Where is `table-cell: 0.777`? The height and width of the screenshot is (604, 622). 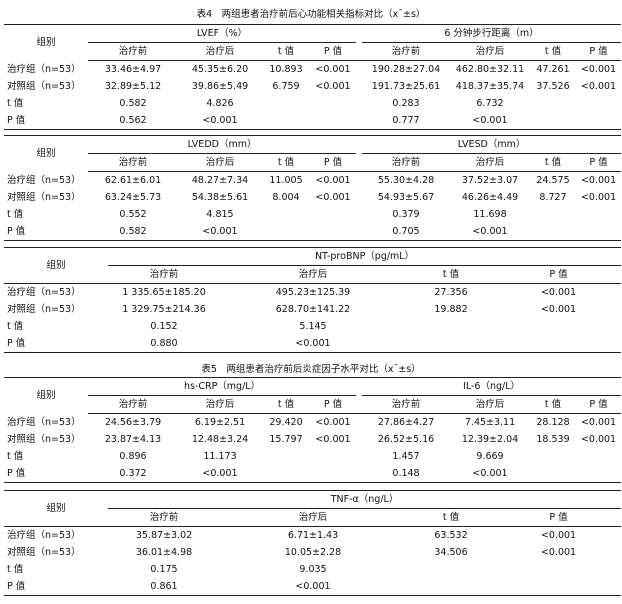 table-cell: 0.777 is located at coordinates (406, 121).